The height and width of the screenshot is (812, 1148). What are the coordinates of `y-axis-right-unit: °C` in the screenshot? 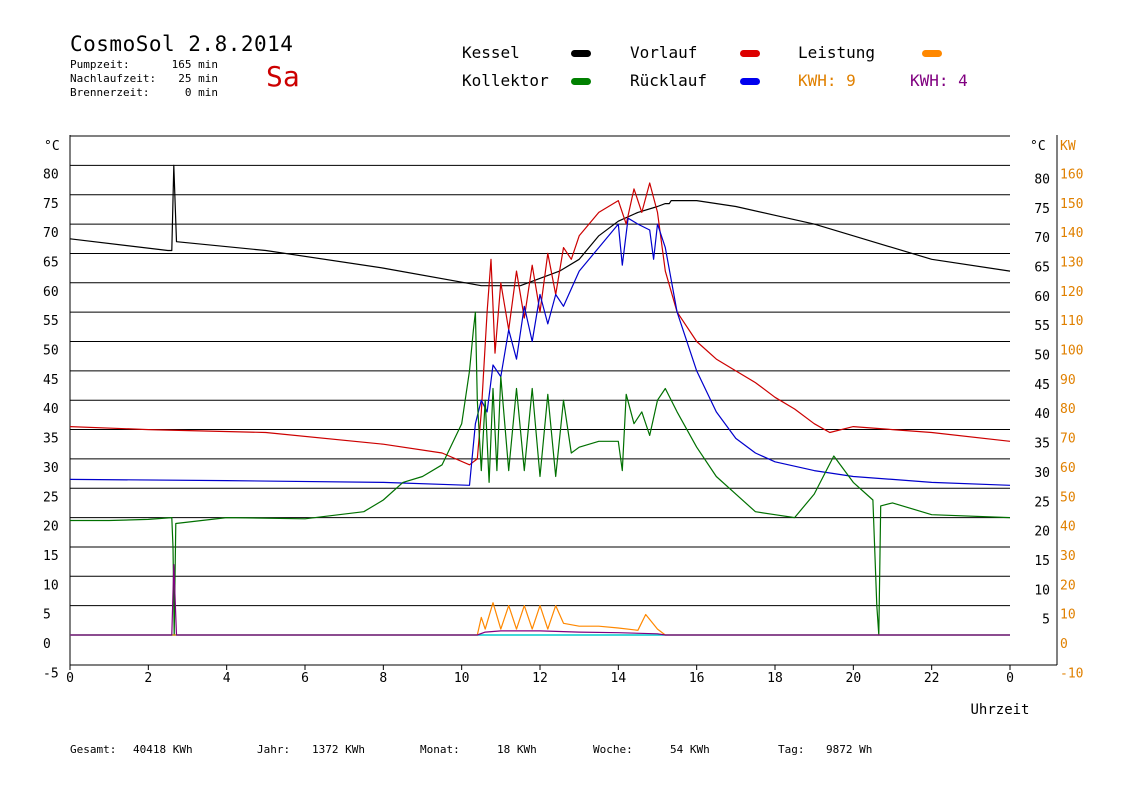 It's located at (1038, 146).